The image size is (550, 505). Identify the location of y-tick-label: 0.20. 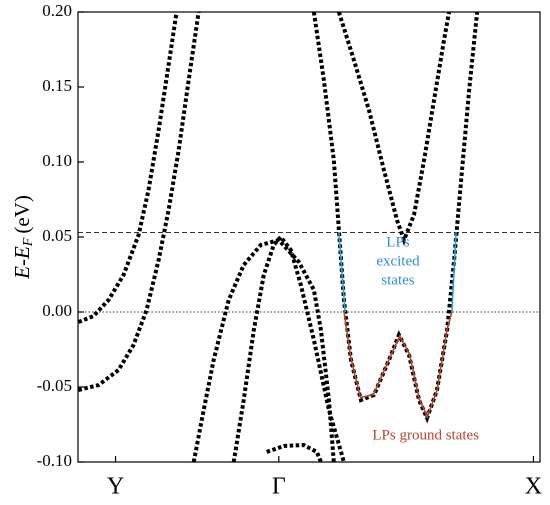
(57, 10).